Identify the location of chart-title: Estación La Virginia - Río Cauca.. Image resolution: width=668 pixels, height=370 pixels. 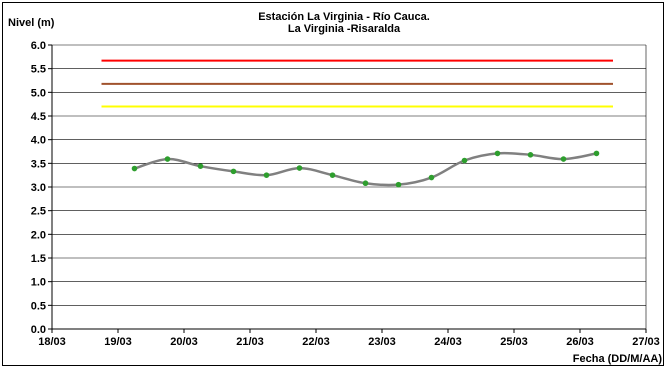
(344, 17).